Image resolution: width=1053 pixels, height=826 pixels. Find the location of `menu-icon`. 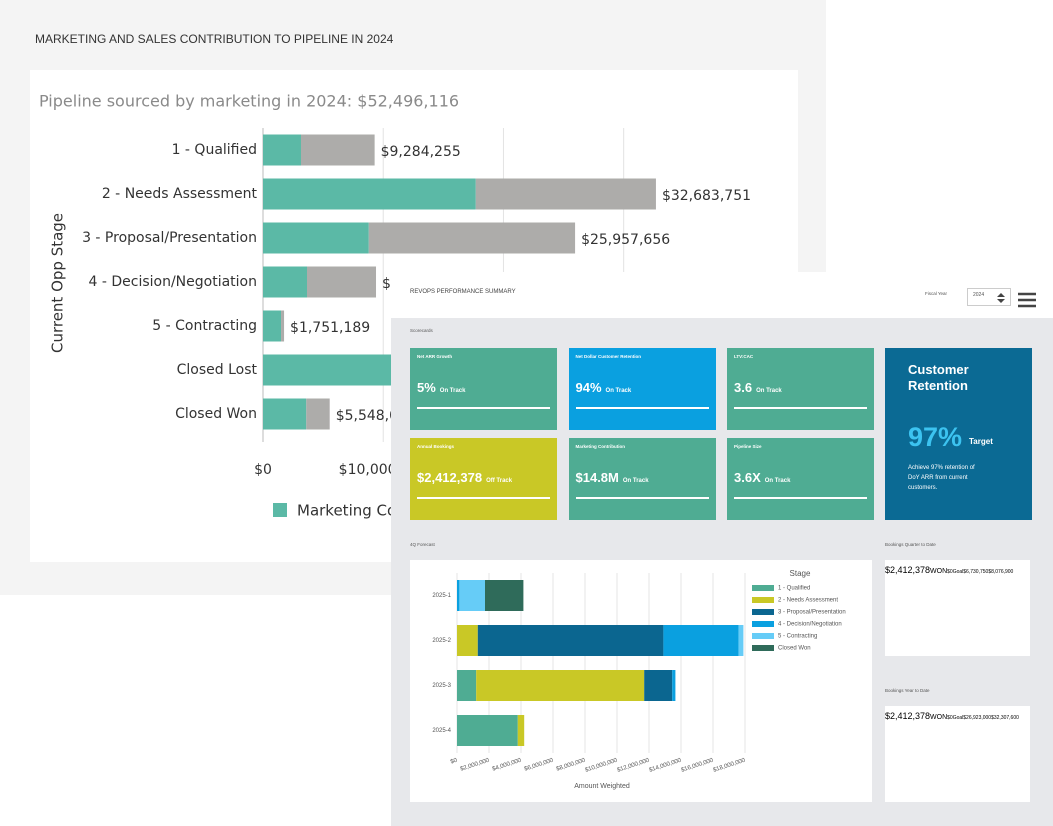

menu-icon is located at coordinates (1027, 300).